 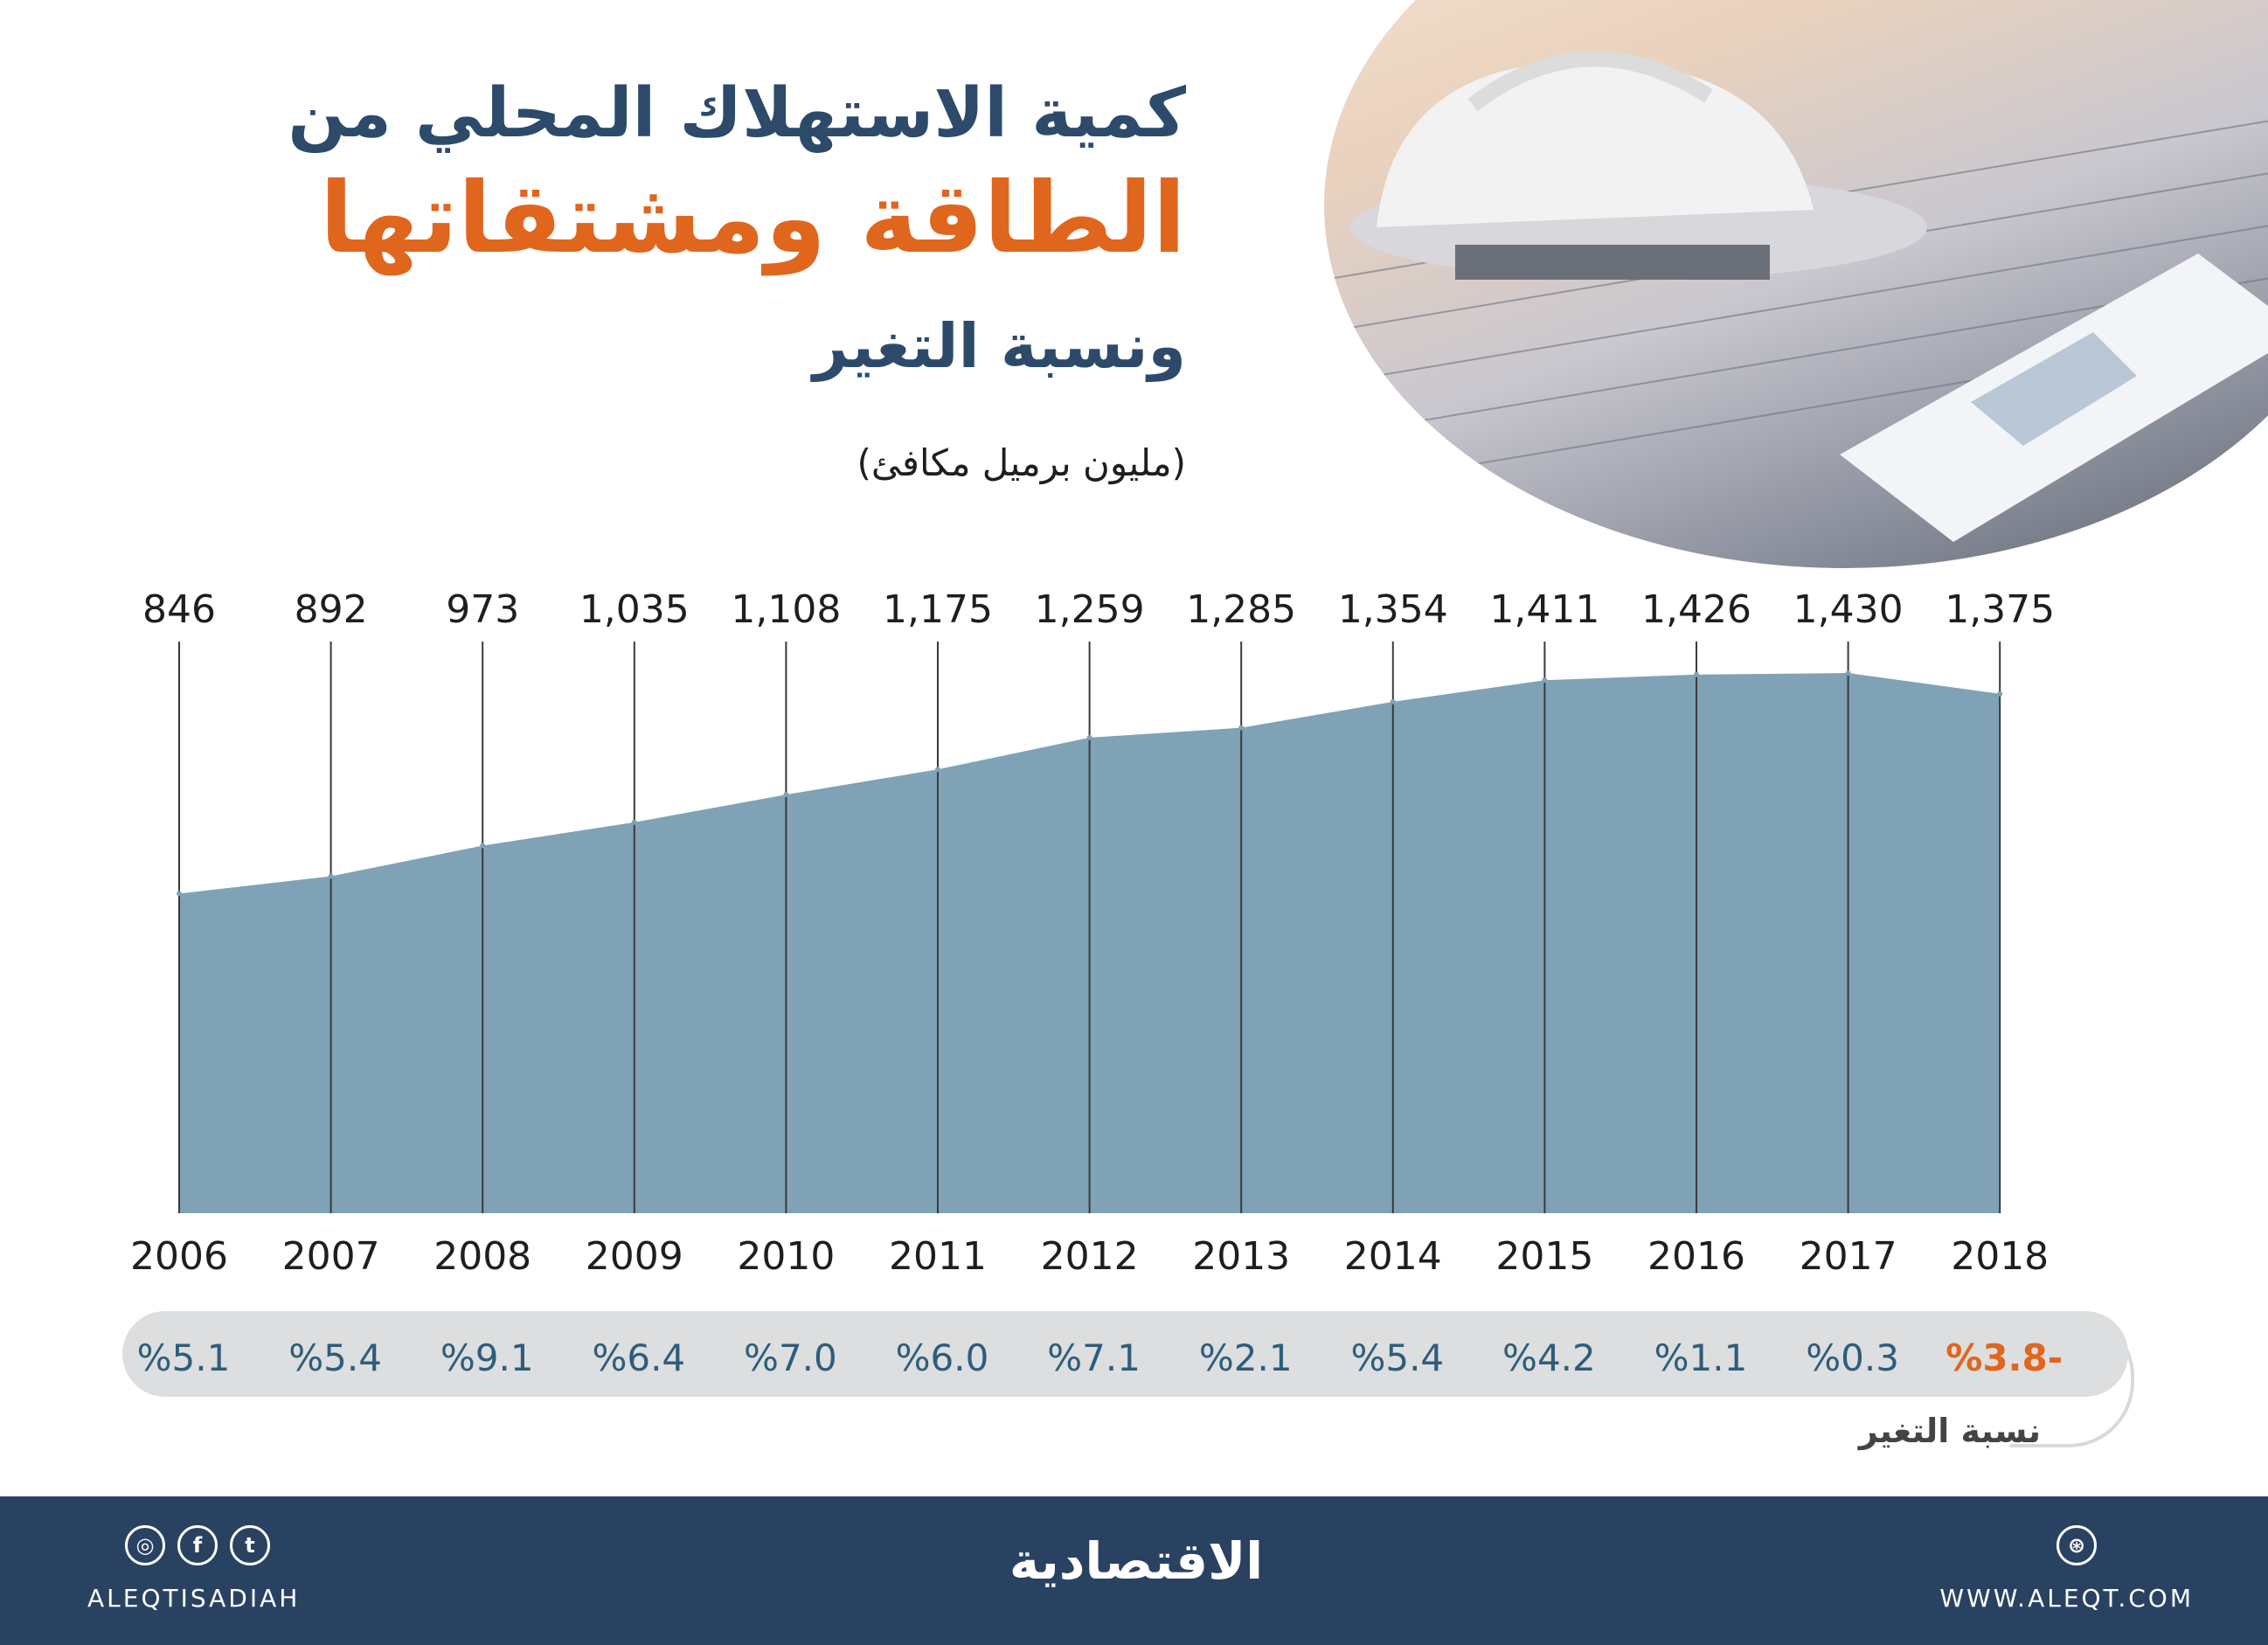 What do you see at coordinates (250, 1545) in the screenshot?
I see `twitter-icon: t` at bounding box center [250, 1545].